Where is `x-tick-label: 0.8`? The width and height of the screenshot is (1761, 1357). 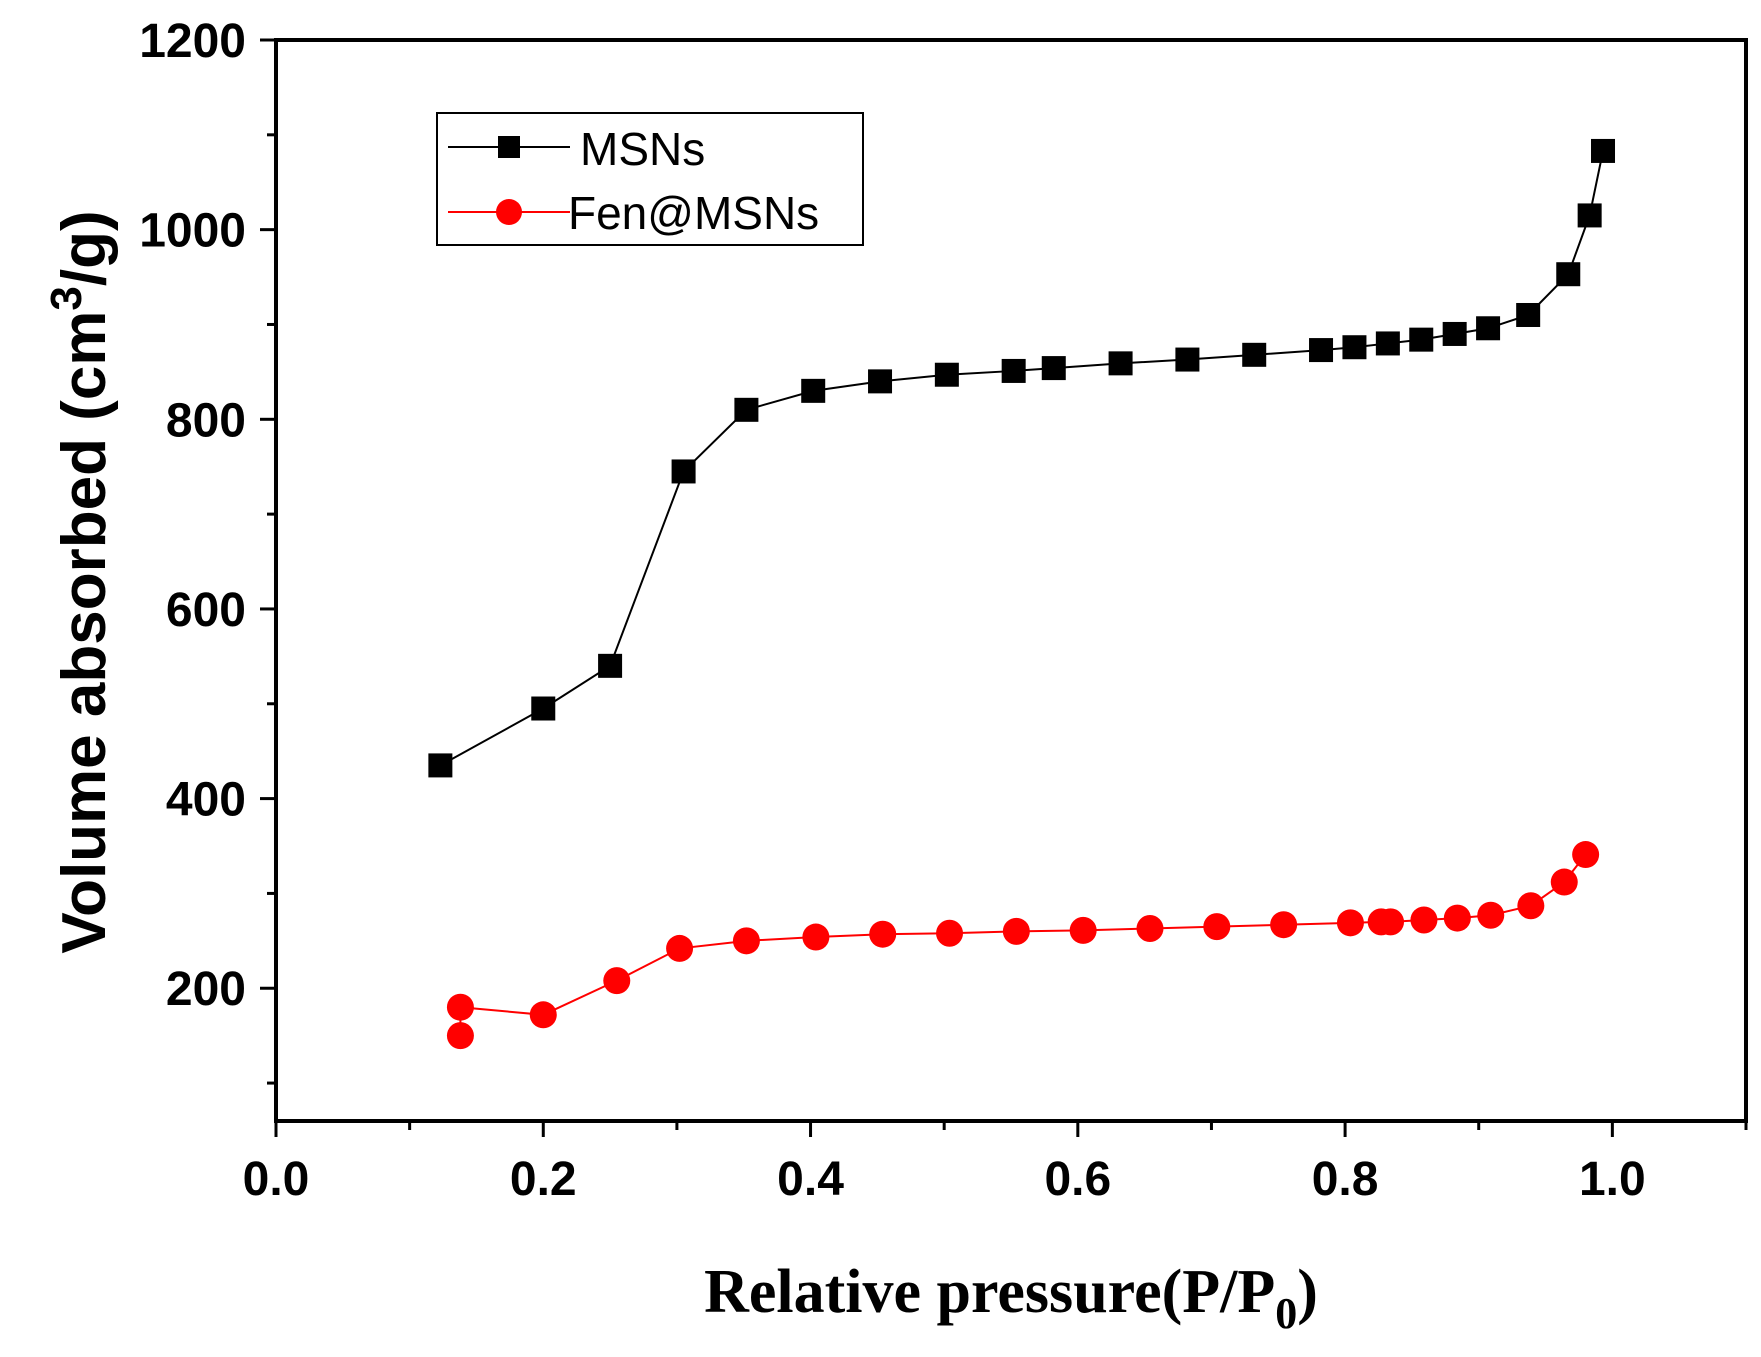
x-tick-label: 0.8 is located at coordinates (1345, 1179).